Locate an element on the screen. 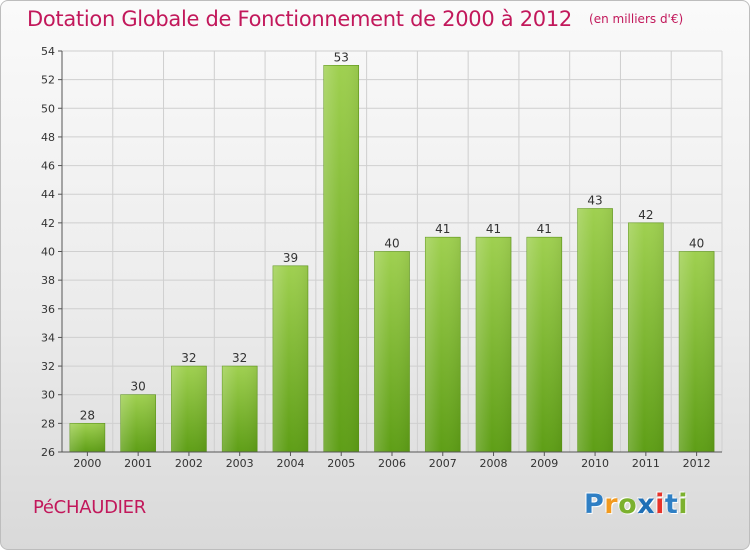 The height and width of the screenshot is (550, 750). y-tick-label: 50 is located at coordinates (48, 108).